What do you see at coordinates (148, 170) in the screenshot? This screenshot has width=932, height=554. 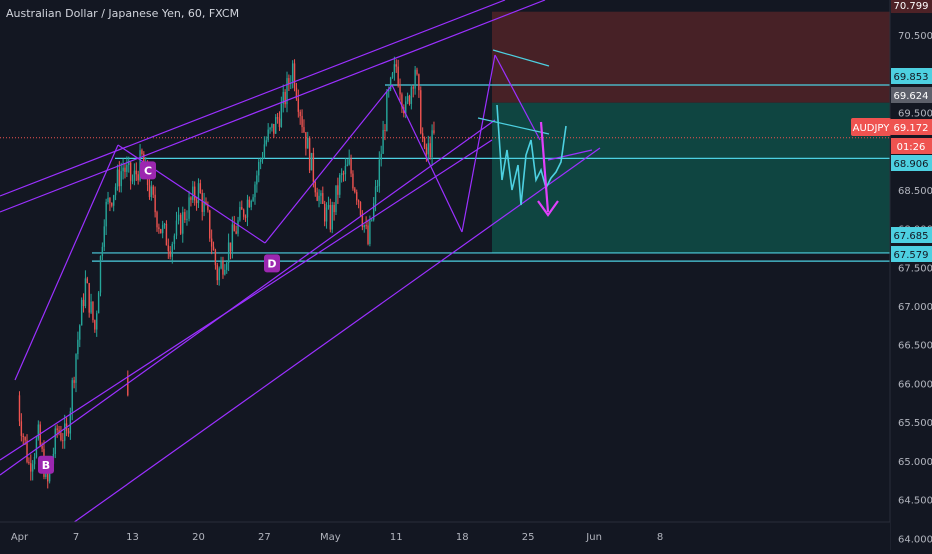 I see `pattern-marker-c` at bounding box center [148, 170].